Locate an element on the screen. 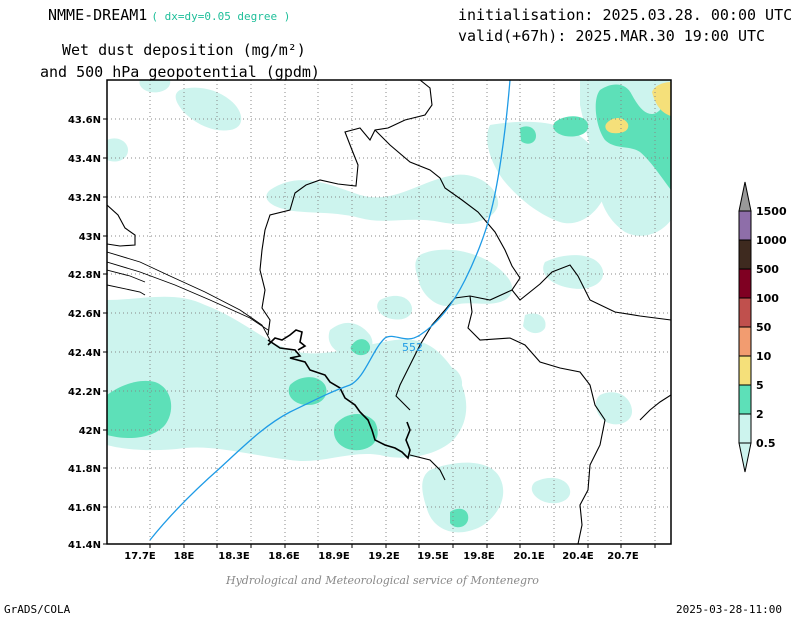 The image size is (800, 618). lon-label: 18.9E is located at coordinates (334, 556).